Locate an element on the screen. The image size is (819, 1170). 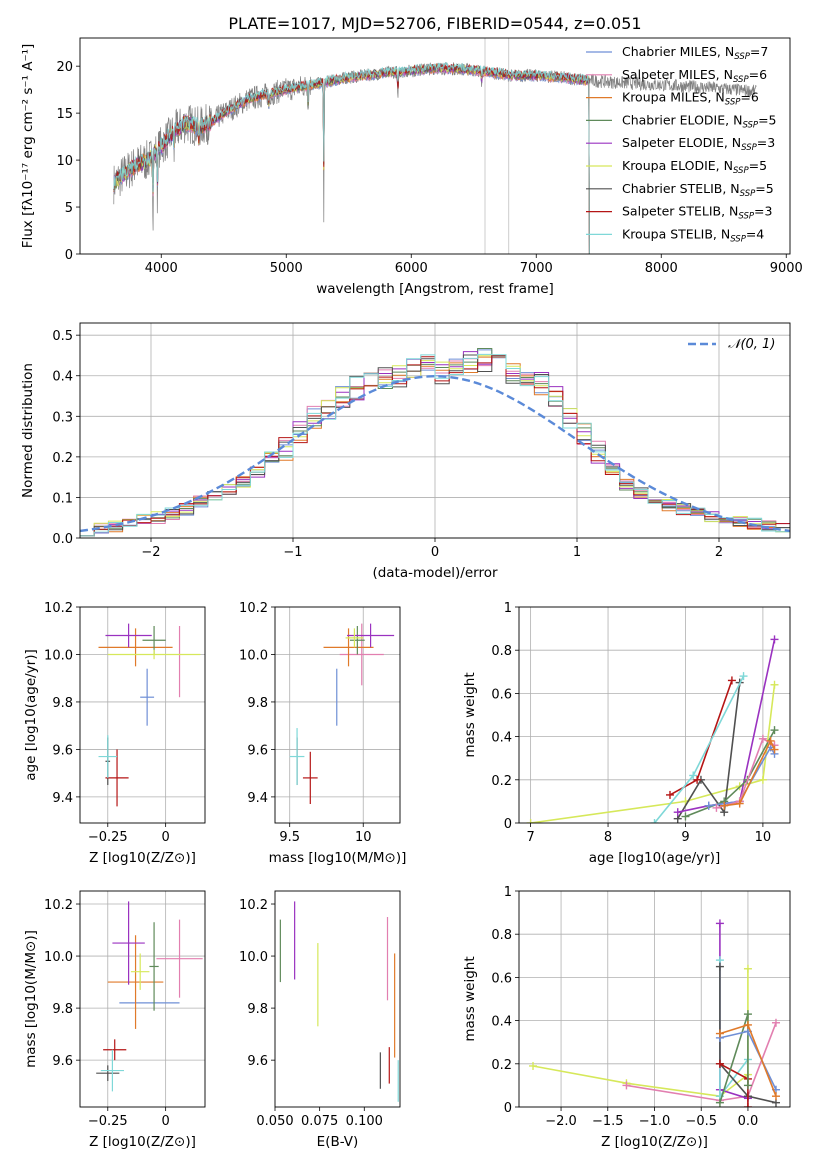
model-line-kroupa_miles is located at coordinates (351, 159).